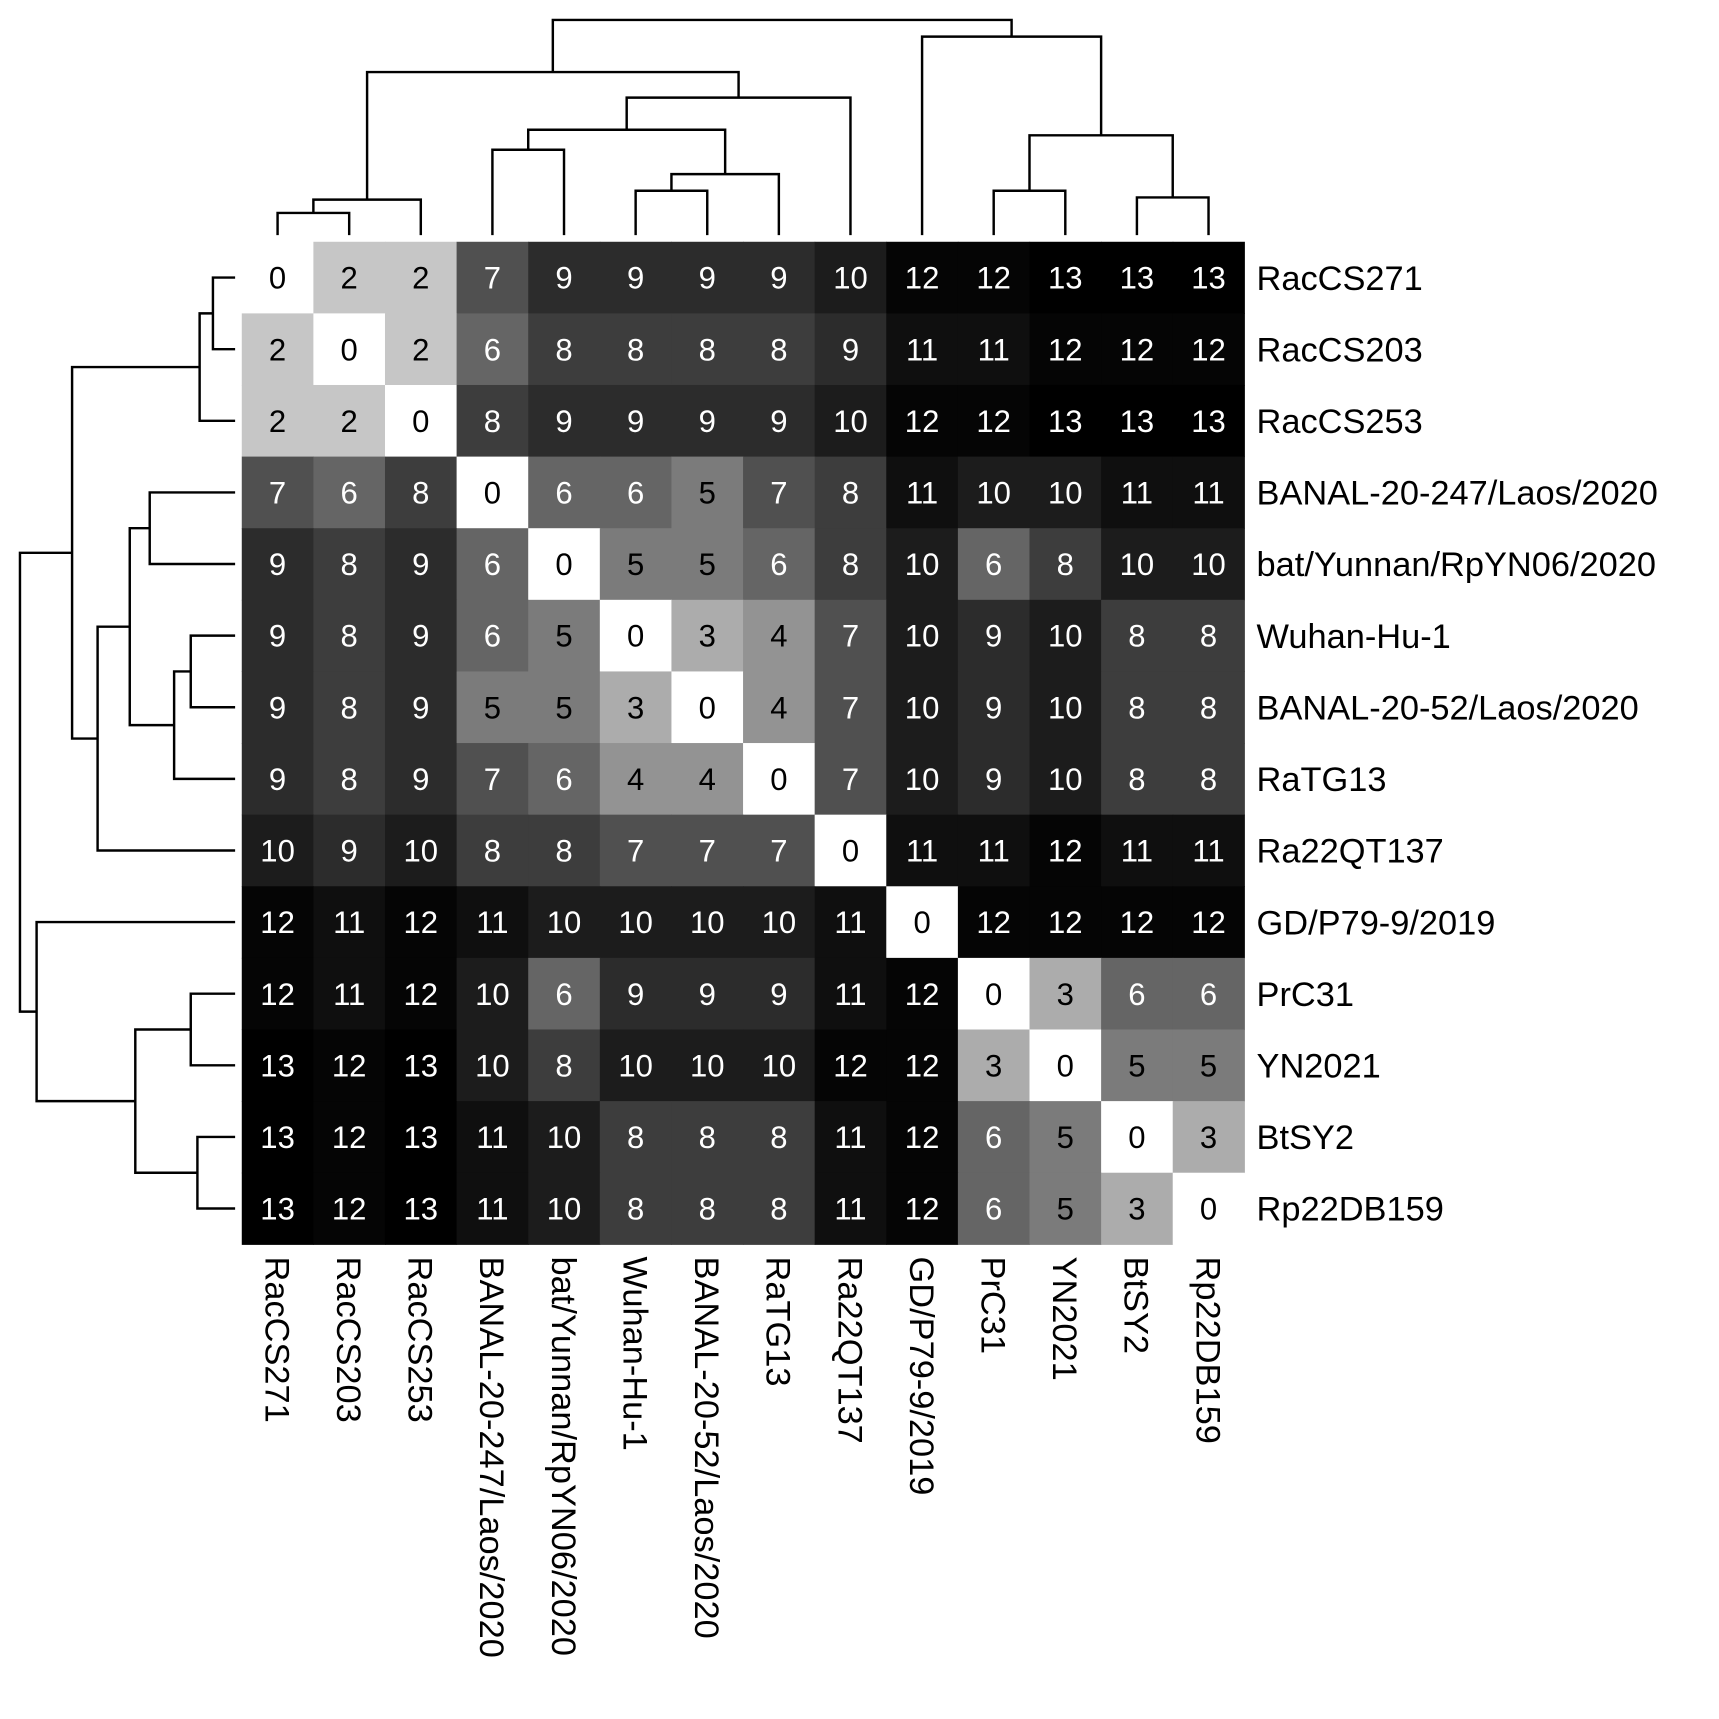 This screenshot has height=1719, width=1719. I want to click on row-label: Ra22QT137, so click(1350, 852).